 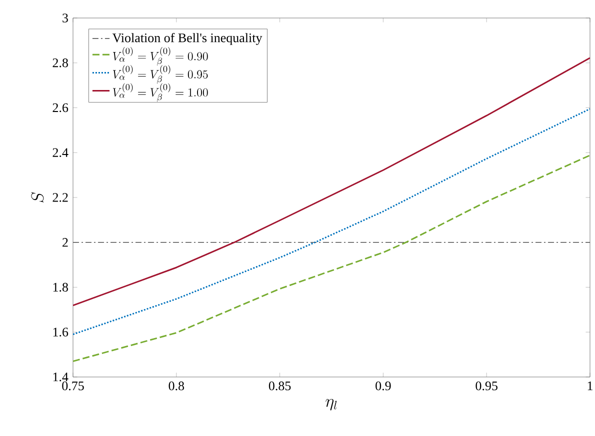 I want to click on x-tick-label: 0.9, so click(x=383, y=386).